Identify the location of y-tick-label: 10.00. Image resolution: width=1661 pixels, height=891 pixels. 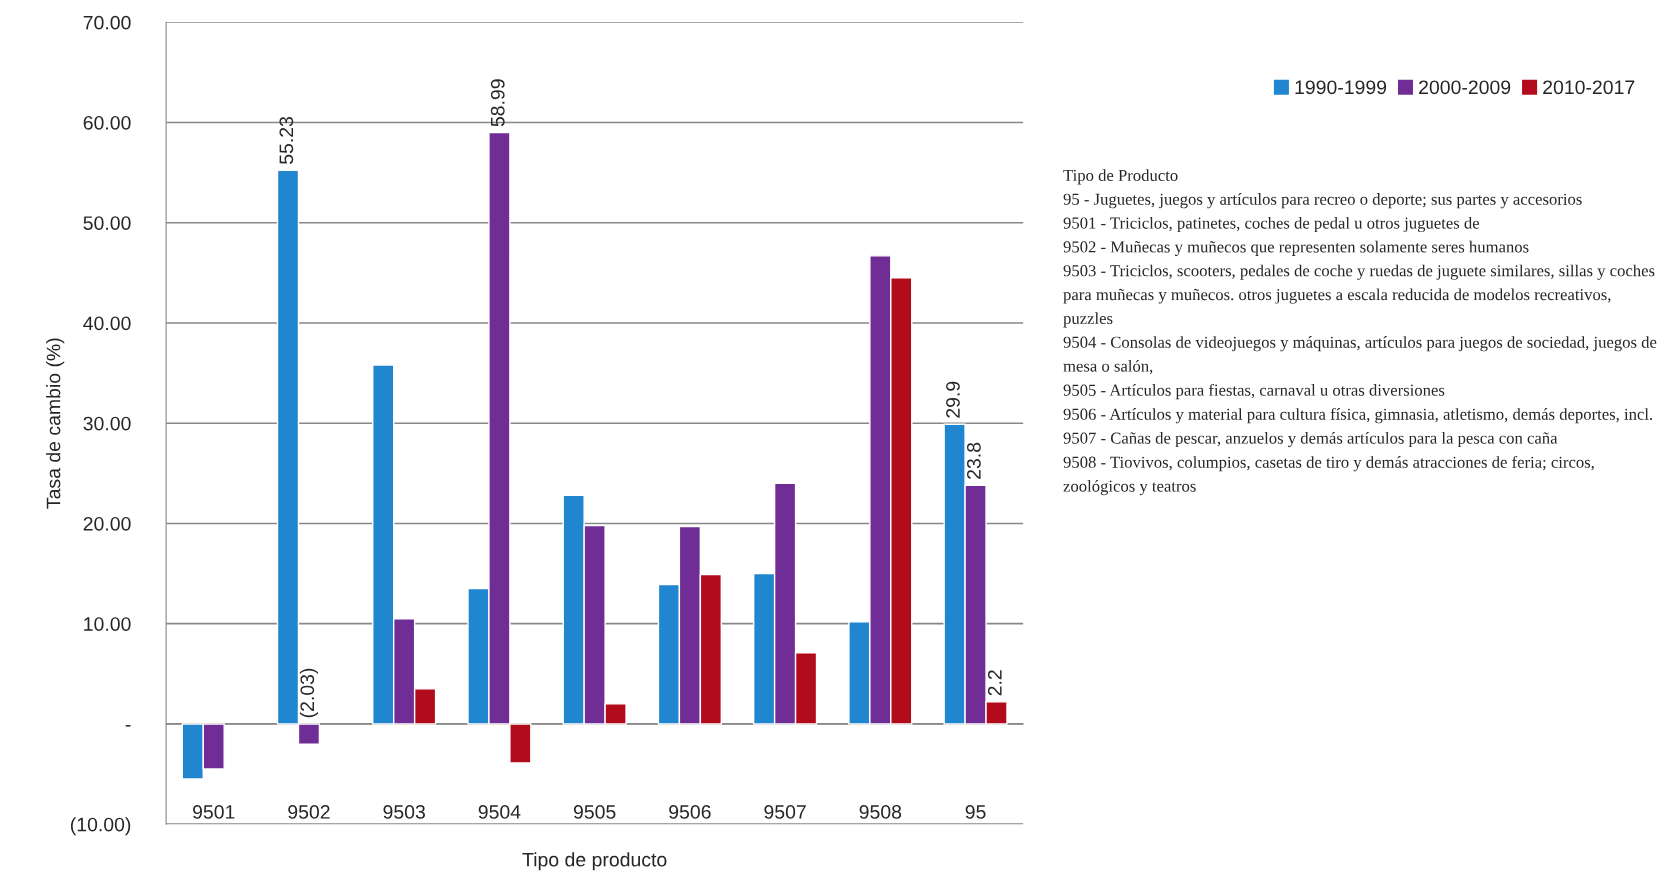
(107, 624).